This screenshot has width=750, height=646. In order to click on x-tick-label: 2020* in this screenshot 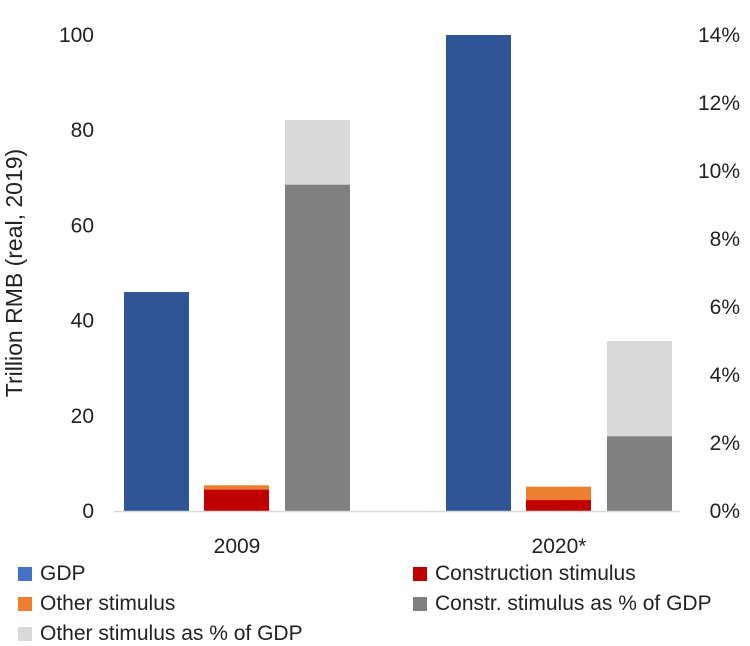, I will do `click(559, 546)`.